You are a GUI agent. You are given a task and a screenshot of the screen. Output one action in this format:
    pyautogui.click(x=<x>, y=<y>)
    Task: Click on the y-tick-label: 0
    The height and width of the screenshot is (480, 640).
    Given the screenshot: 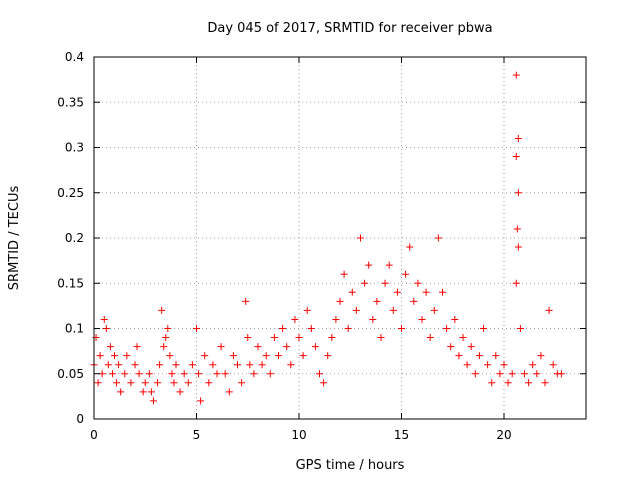 What is the action you would take?
    pyautogui.click(x=80, y=419)
    